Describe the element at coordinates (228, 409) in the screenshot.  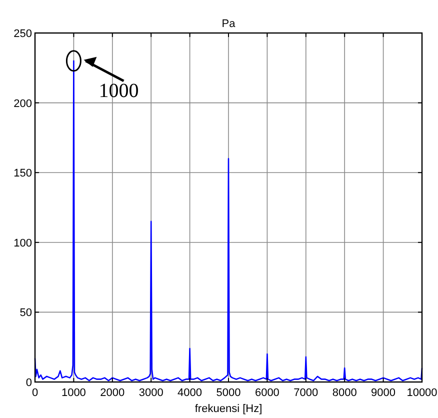
I see `x-axis-title: frekuensi [Hz]` at that location.